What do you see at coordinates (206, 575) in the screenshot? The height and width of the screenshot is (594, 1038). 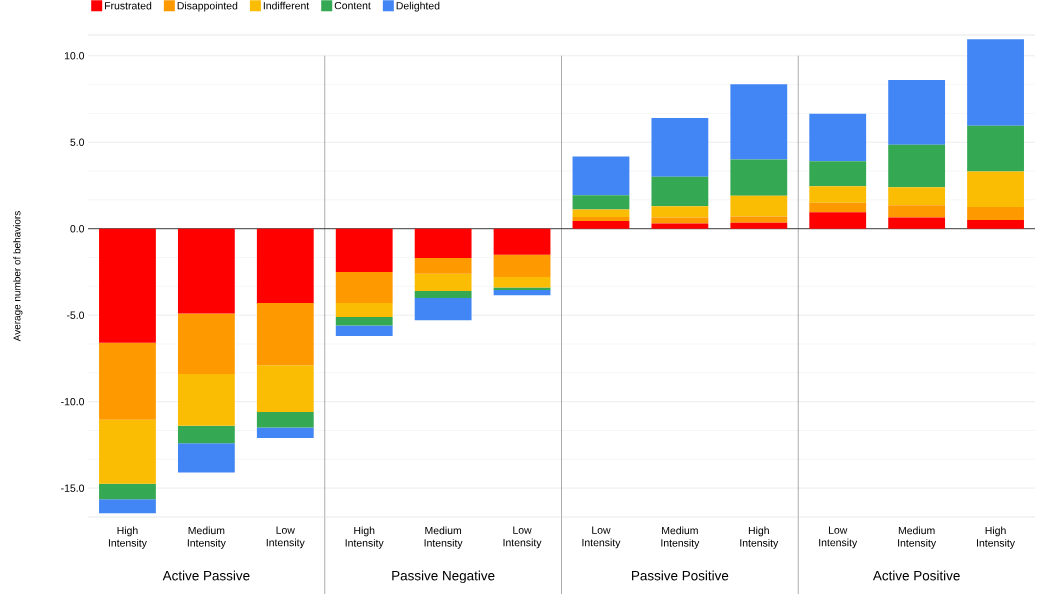 I see `text: Active Passive` at bounding box center [206, 575].